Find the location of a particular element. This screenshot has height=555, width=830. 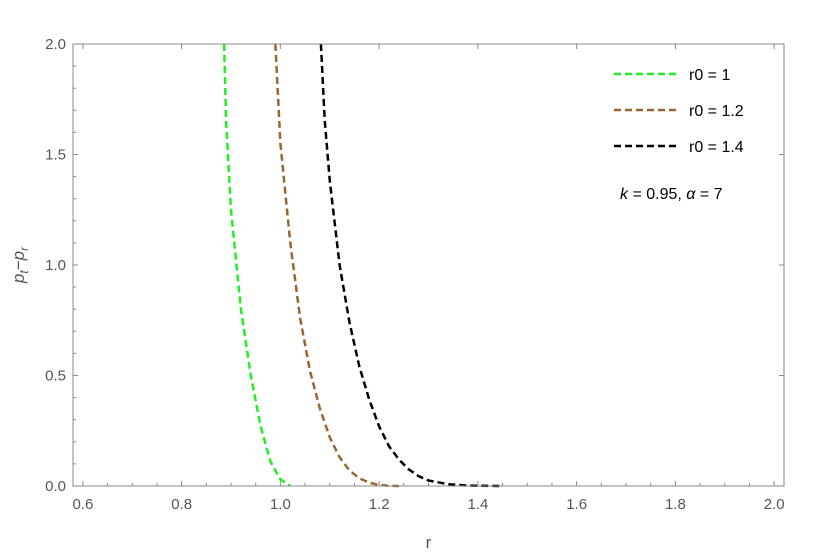

y-axis-title: pt−pr is located at coordinates (20, 265).